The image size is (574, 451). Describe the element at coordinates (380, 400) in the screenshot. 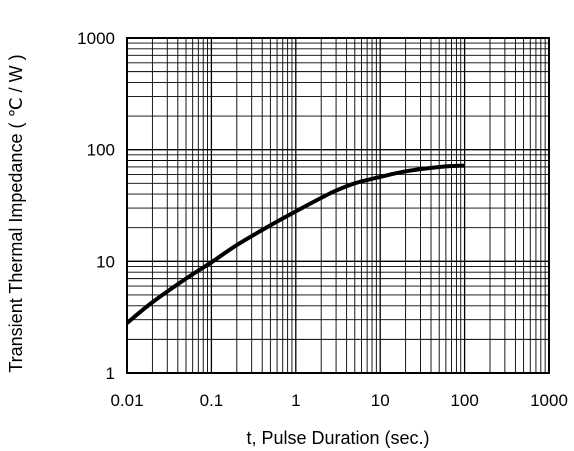

I see `x-tick-label: 10` at that location.